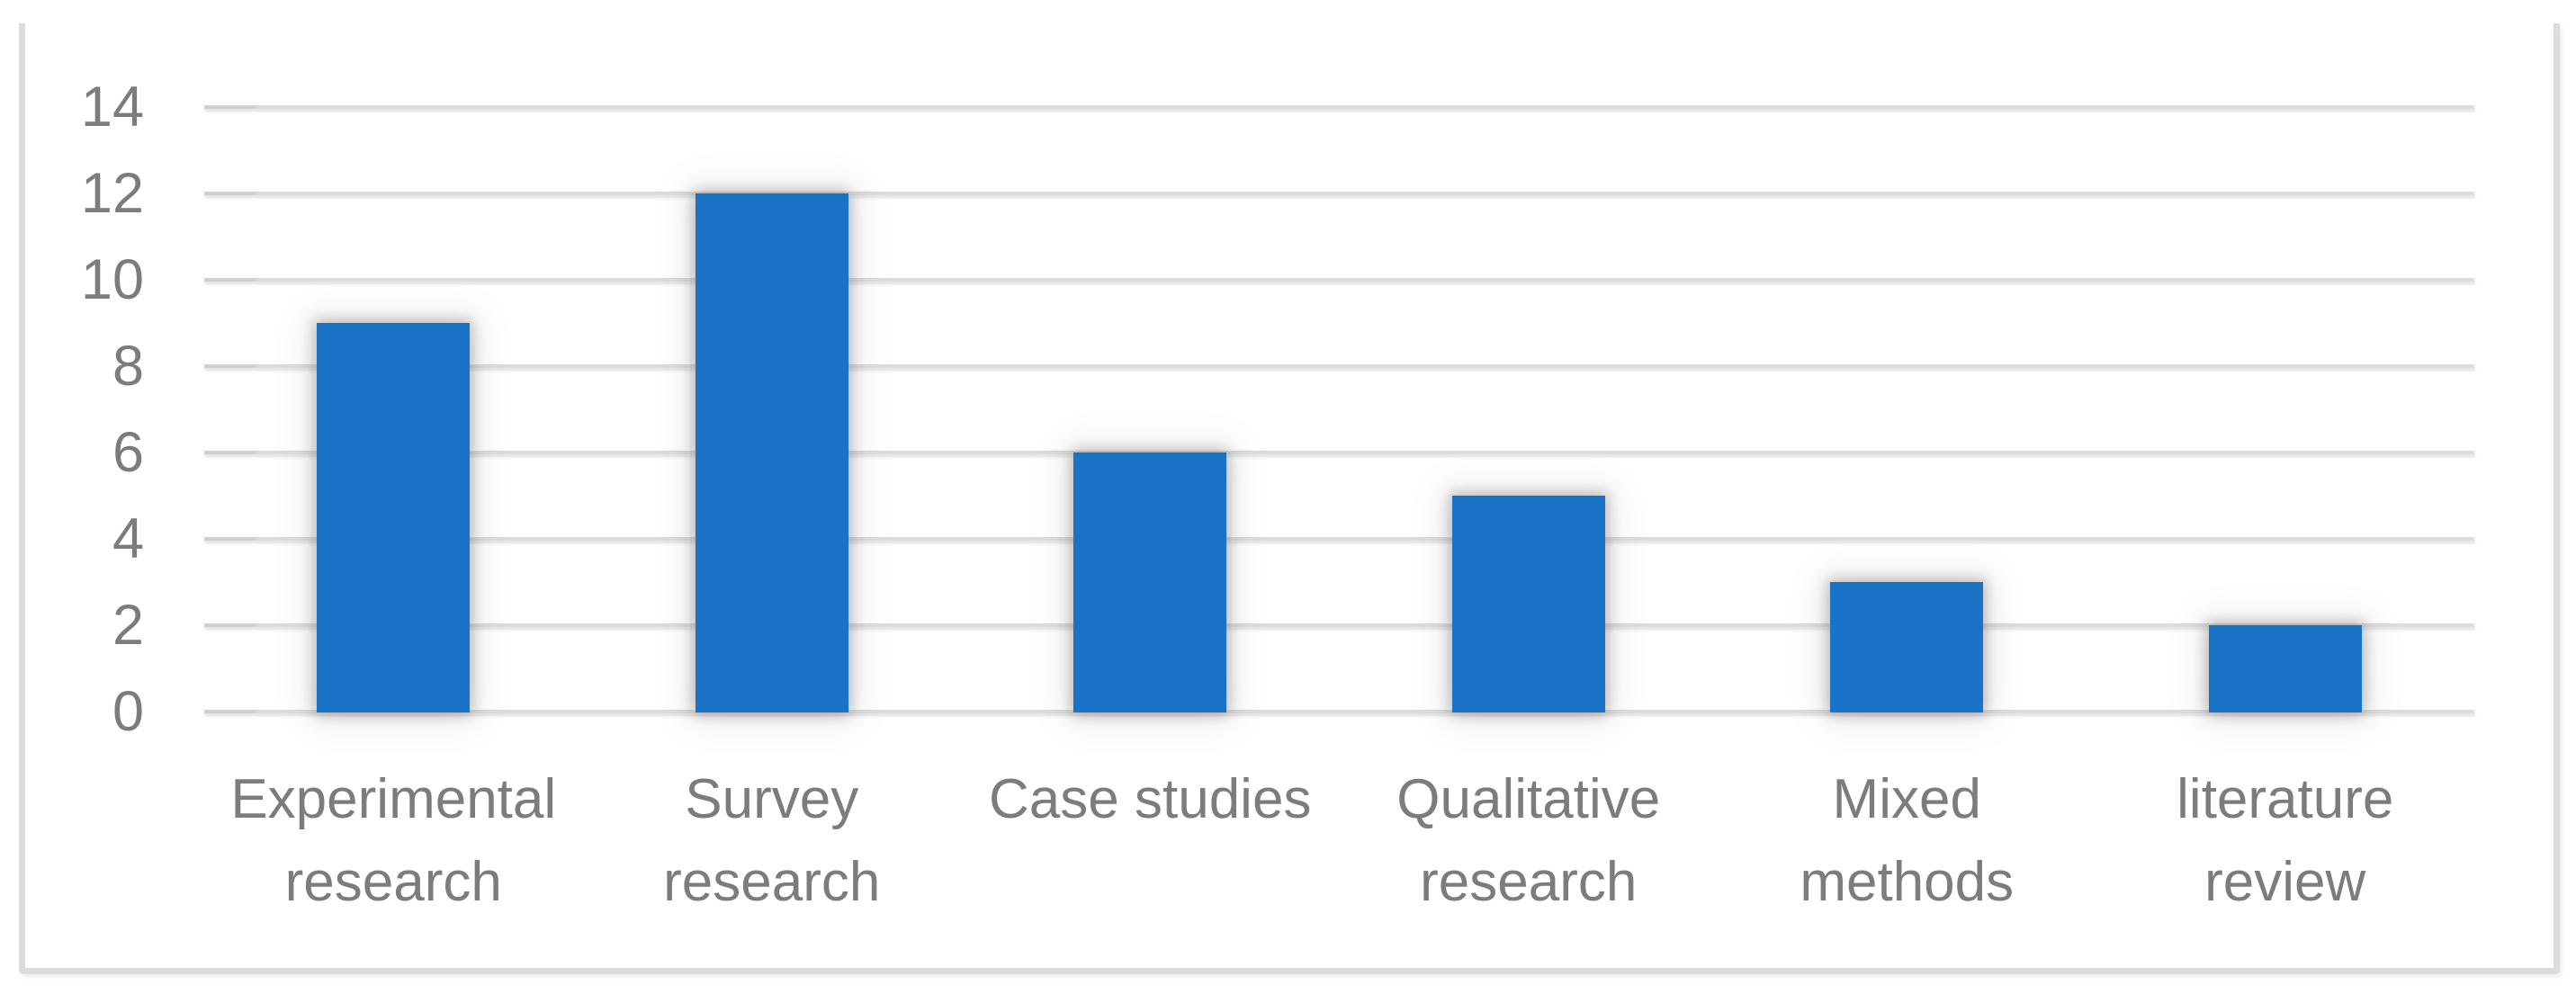 The width and height of the screenshot is (2576, 994). I want to click on x-axis-category-label-qualitative-research: Qualitative research, so click(1529, 841).